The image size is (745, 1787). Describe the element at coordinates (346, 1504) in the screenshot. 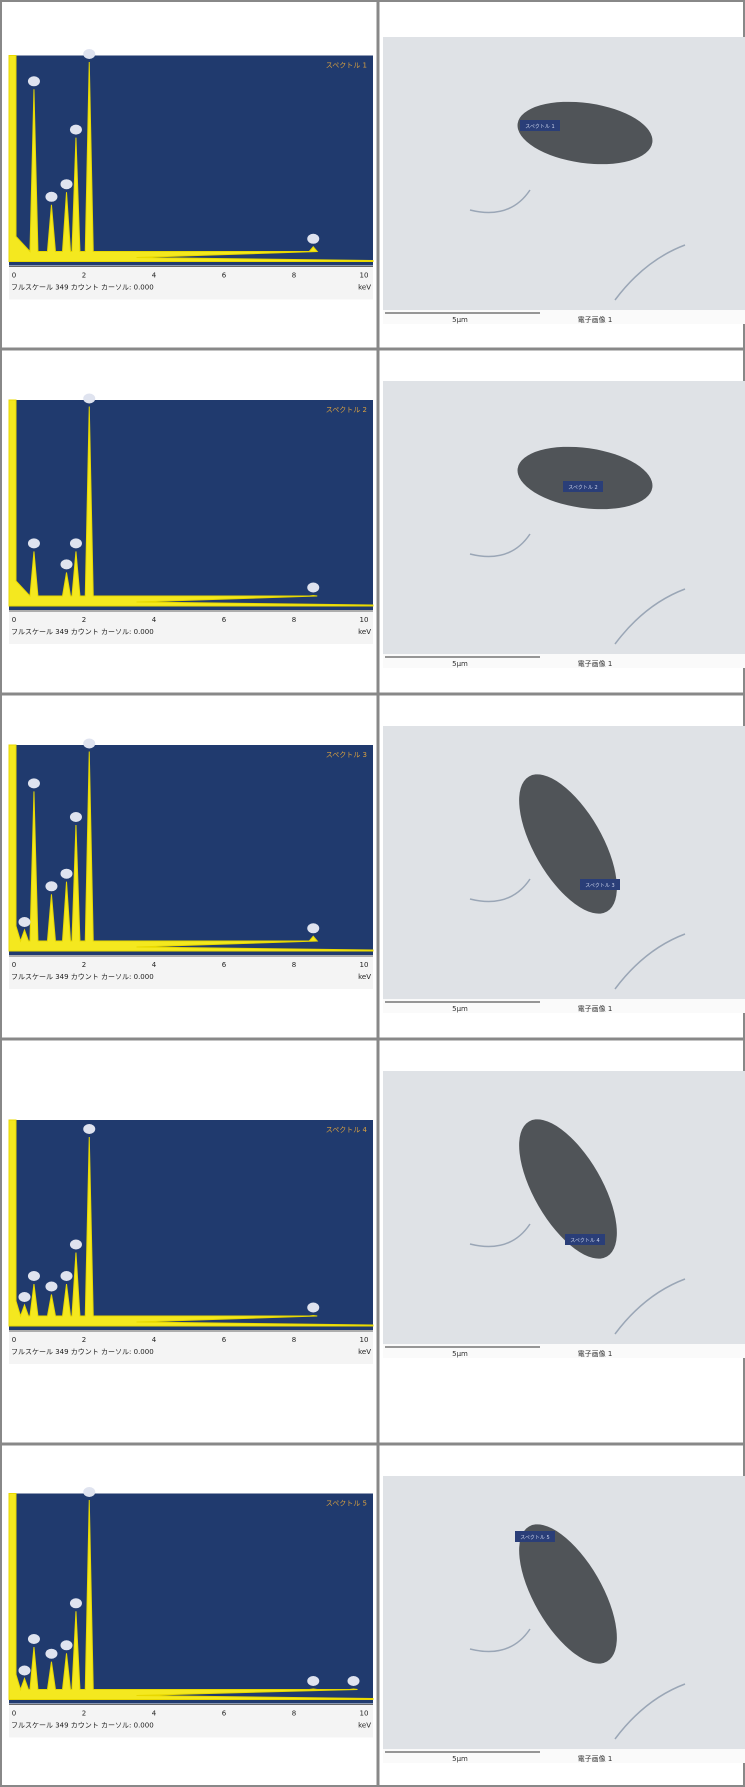

I see `spectrum-label: スペクトル 5` at that location.